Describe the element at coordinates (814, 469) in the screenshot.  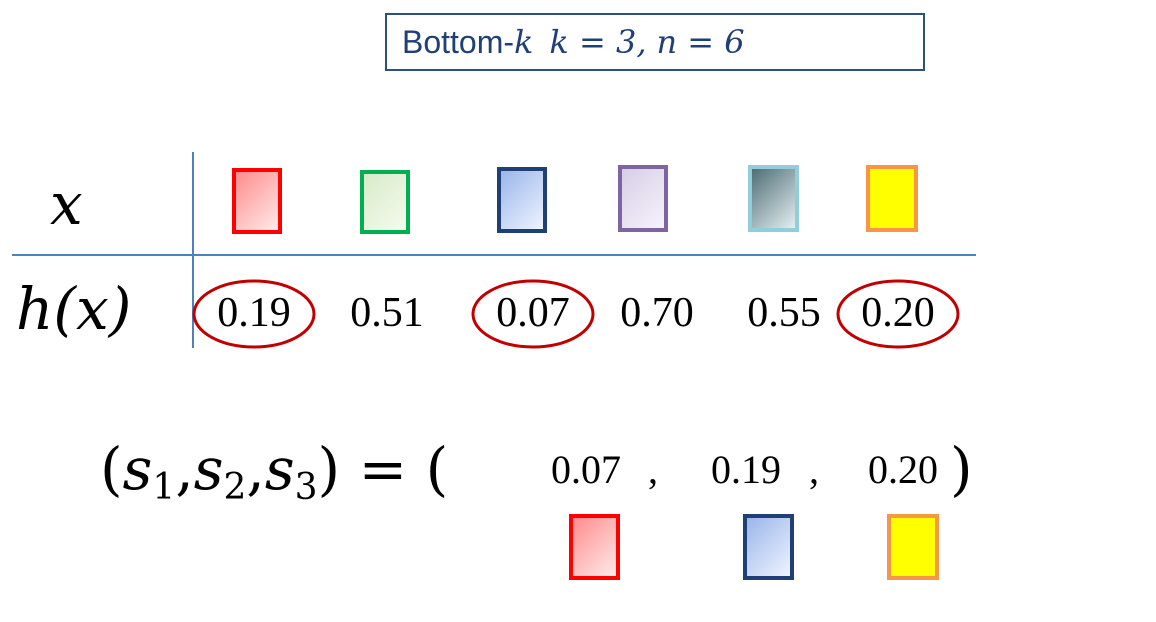
I see `result-comma-2: ,` at that location.